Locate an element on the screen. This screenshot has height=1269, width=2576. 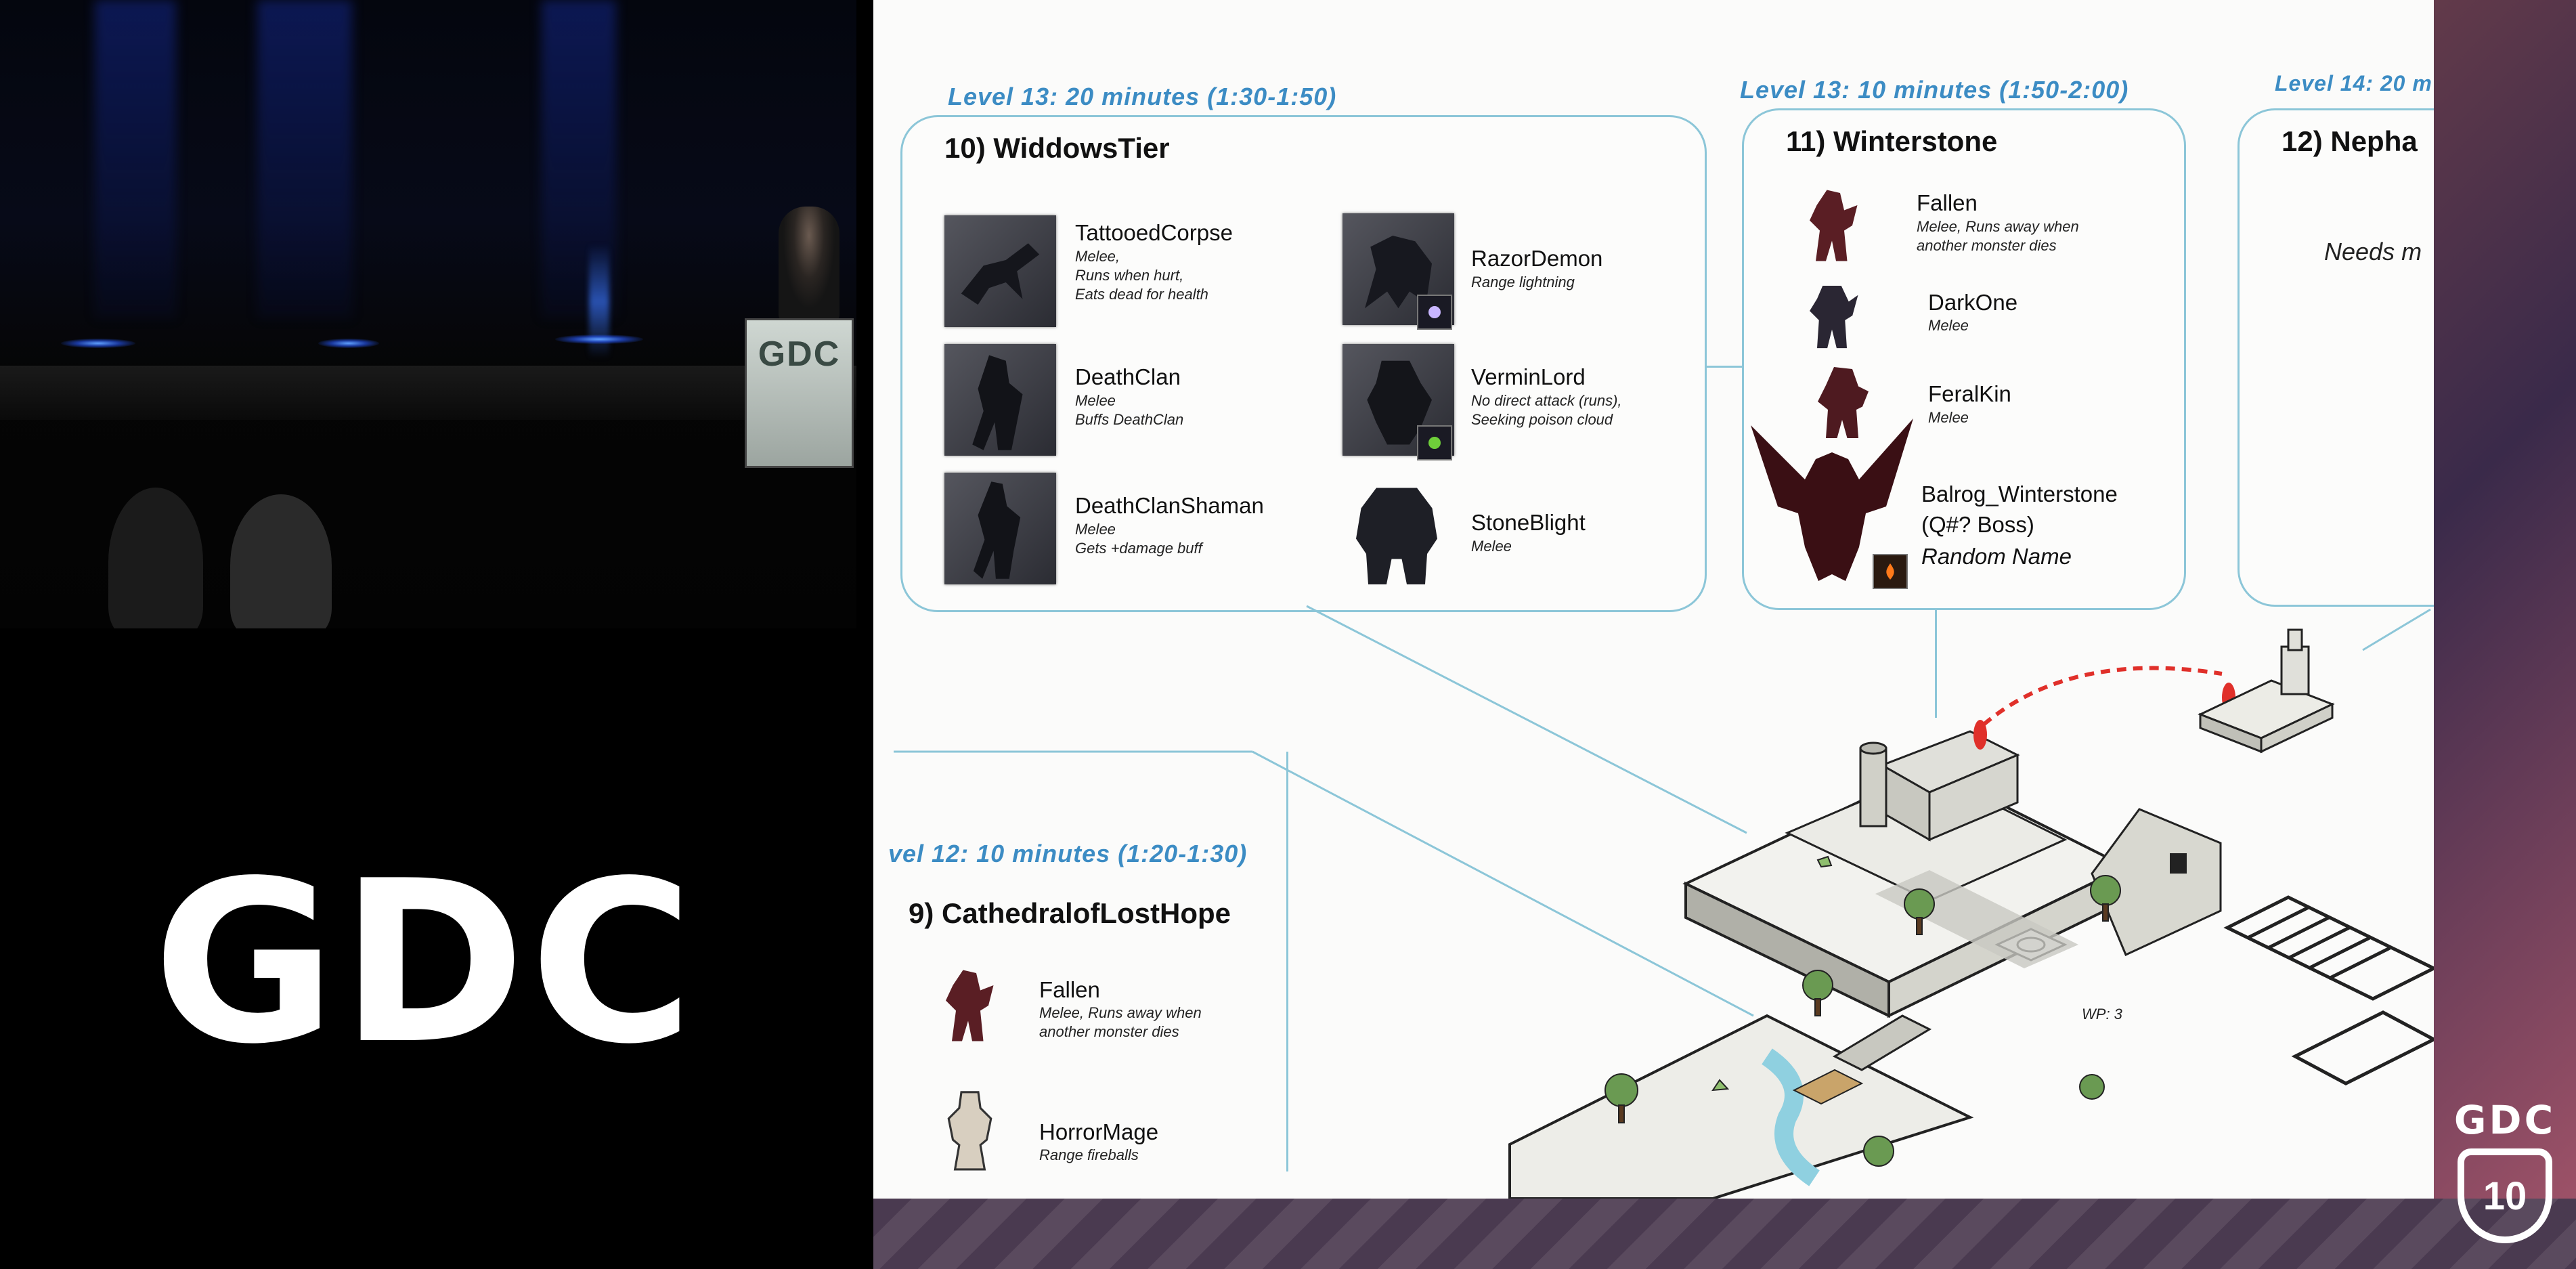
speaker is located at coordinates (809, 264).